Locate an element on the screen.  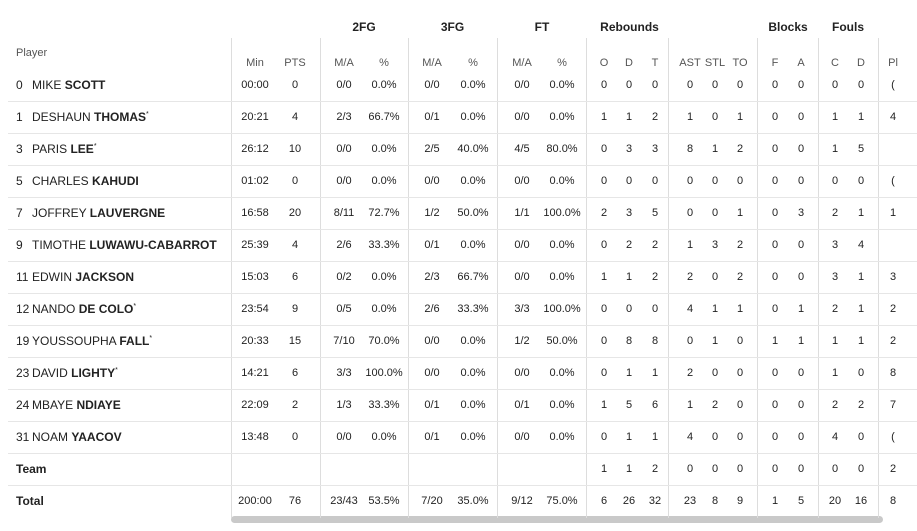
stat-cell: 0/2 is located at coordinates (344, 277).